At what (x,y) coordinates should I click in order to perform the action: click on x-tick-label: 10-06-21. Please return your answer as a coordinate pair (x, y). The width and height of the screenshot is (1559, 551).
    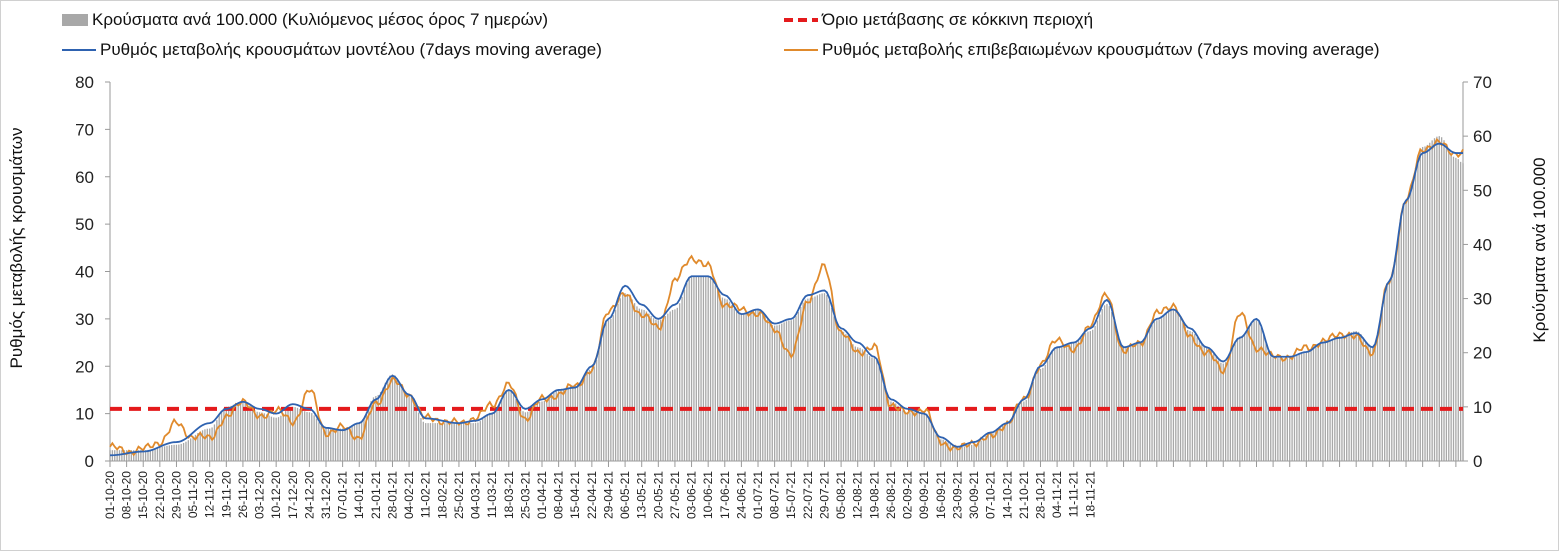
    Looking at the image, I should click on (708, 495).